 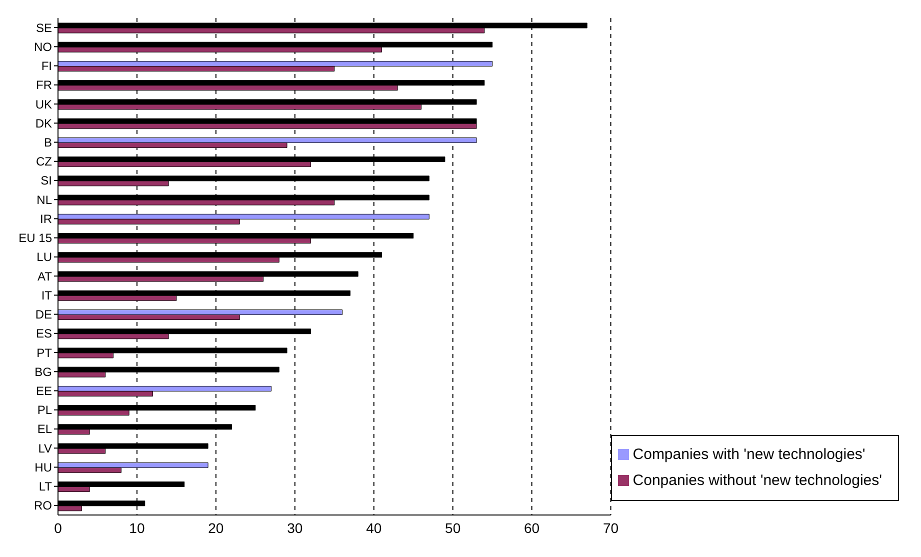 What do you see at coordinates (44, 257) in the screenshot?
I see `y-tick-label: LU` at bounding box center [44, 257].